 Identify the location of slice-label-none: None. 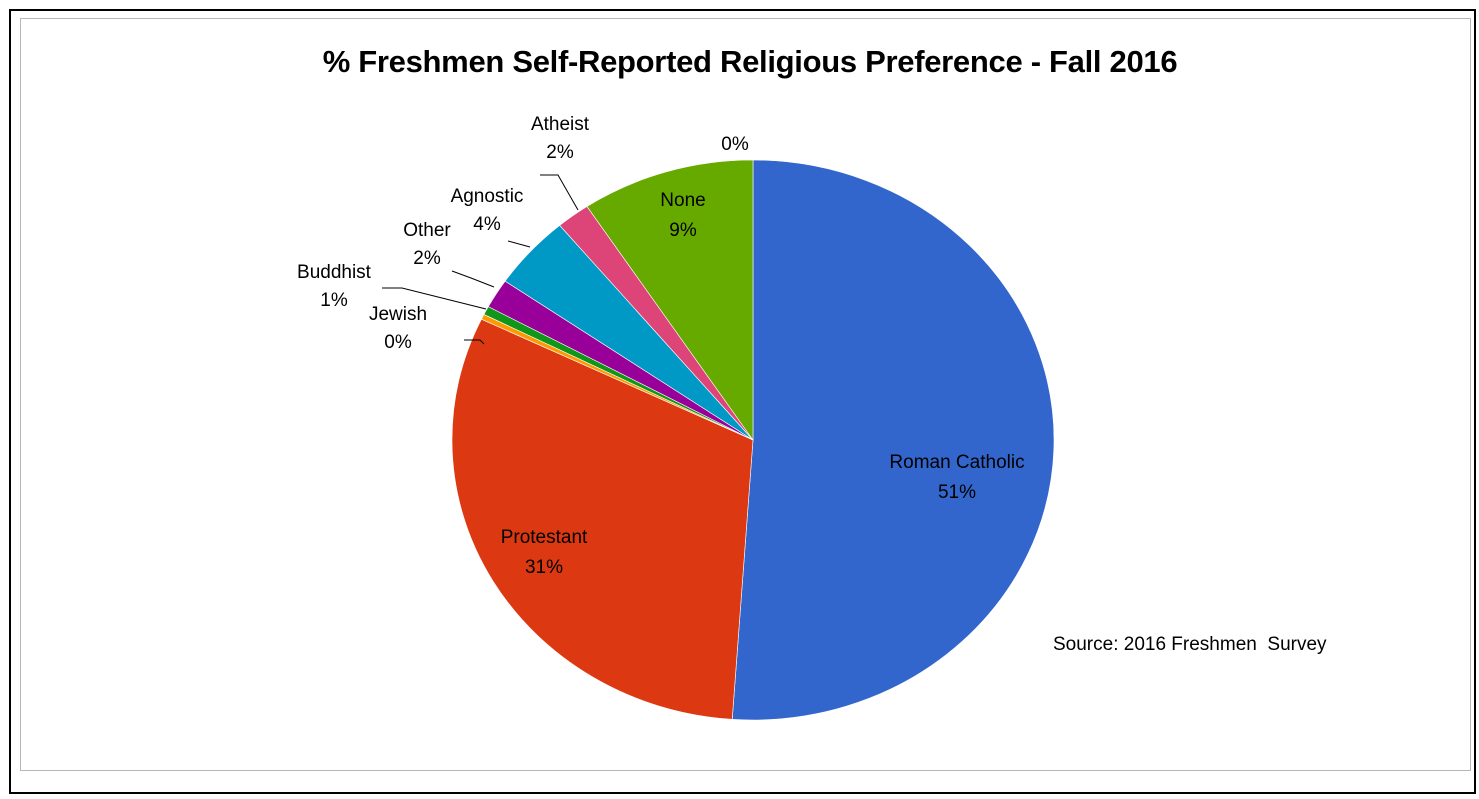
(682, 200).